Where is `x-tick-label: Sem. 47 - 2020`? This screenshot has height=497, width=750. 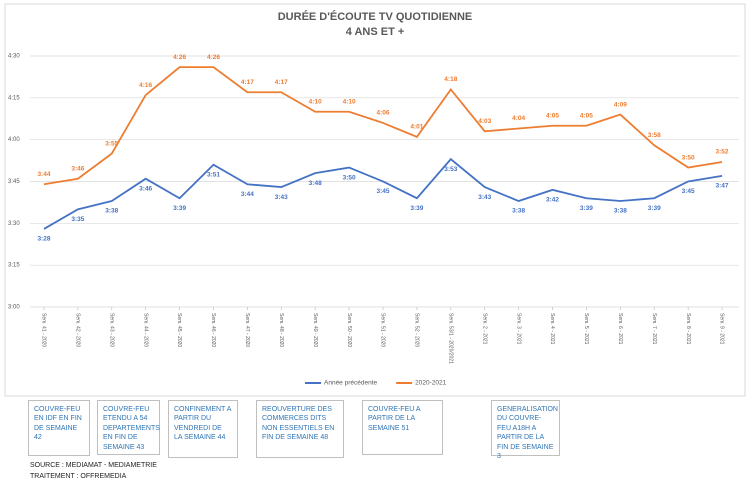
x-tick-label: Sem. 47 - 2020 is located at coordinates (247, 330).